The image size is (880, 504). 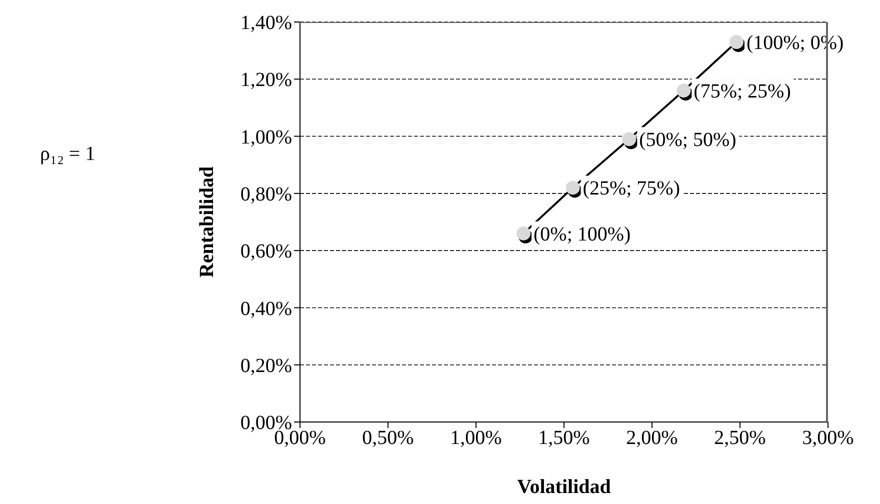 What do you see at coordinates (207, 222) in the screenshot?
I see `y-axis-title: Rentabilidad` at bounding box center [207, 222].